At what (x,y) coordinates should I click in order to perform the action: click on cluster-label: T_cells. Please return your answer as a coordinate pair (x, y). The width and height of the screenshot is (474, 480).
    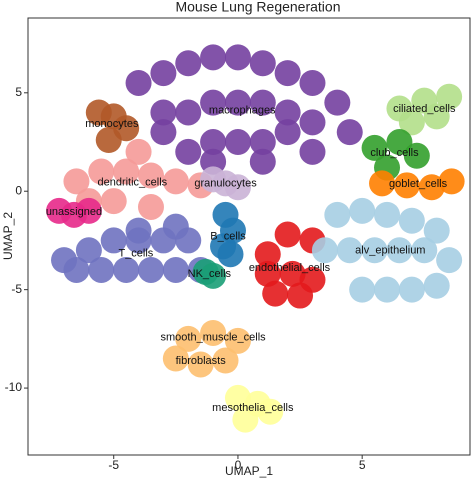
    Looking at the image, I should click on (135, 253).